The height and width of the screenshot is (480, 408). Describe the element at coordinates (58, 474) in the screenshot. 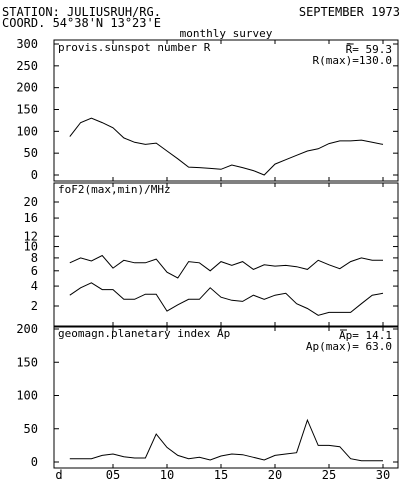

I see `x-tick-label: d` at that location.